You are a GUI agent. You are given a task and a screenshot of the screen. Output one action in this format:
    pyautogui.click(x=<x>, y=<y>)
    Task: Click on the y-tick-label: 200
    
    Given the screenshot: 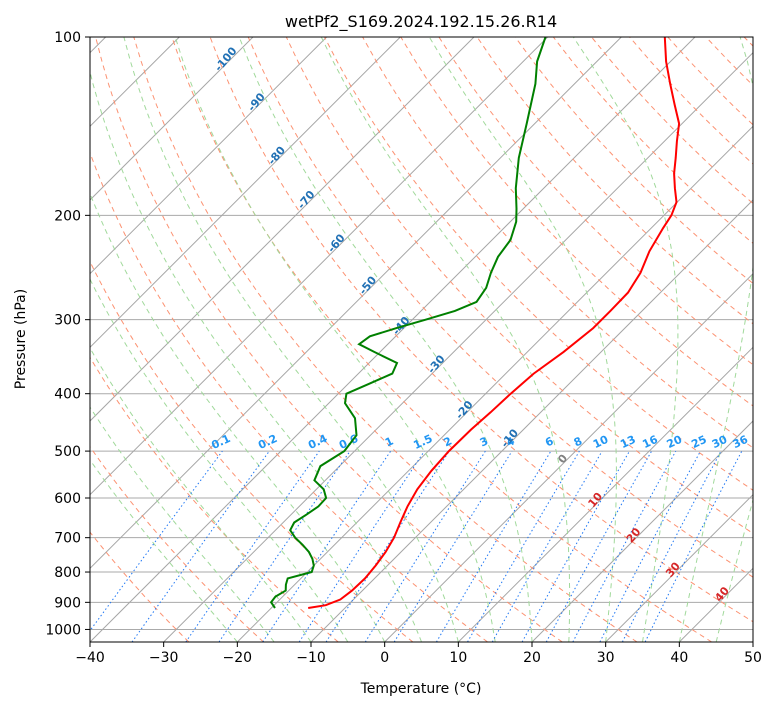 What is the action you would take?
    pyautogui.click(x=67, y=216)
    